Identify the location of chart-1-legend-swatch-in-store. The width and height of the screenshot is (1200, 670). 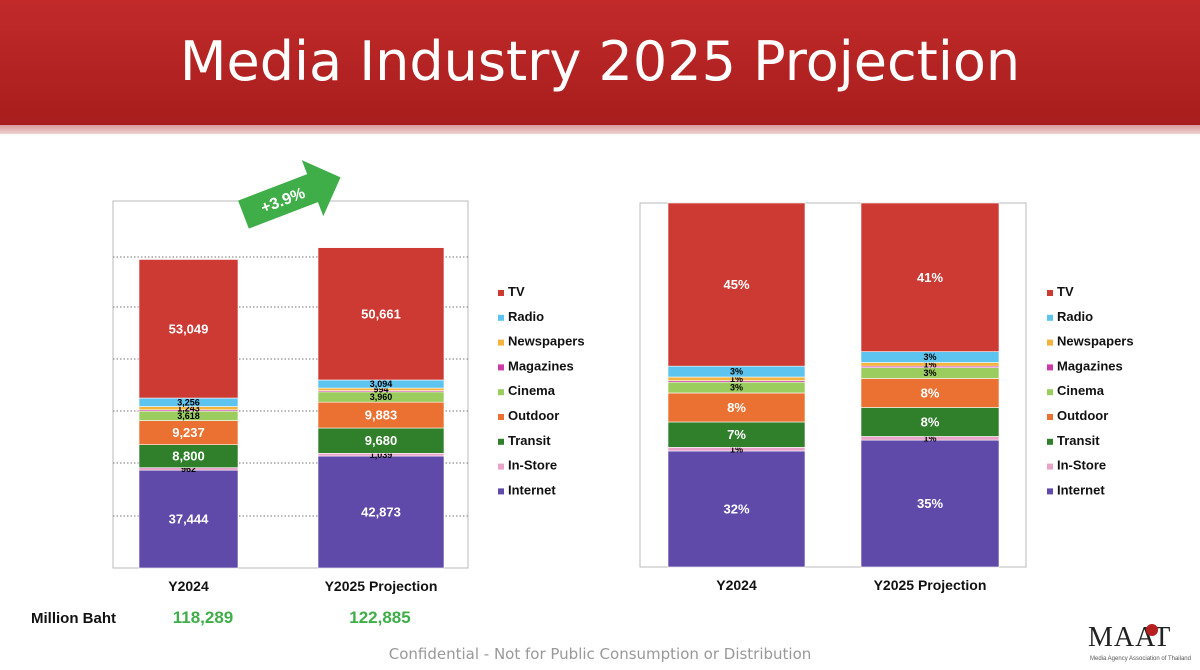
(1050, 466).